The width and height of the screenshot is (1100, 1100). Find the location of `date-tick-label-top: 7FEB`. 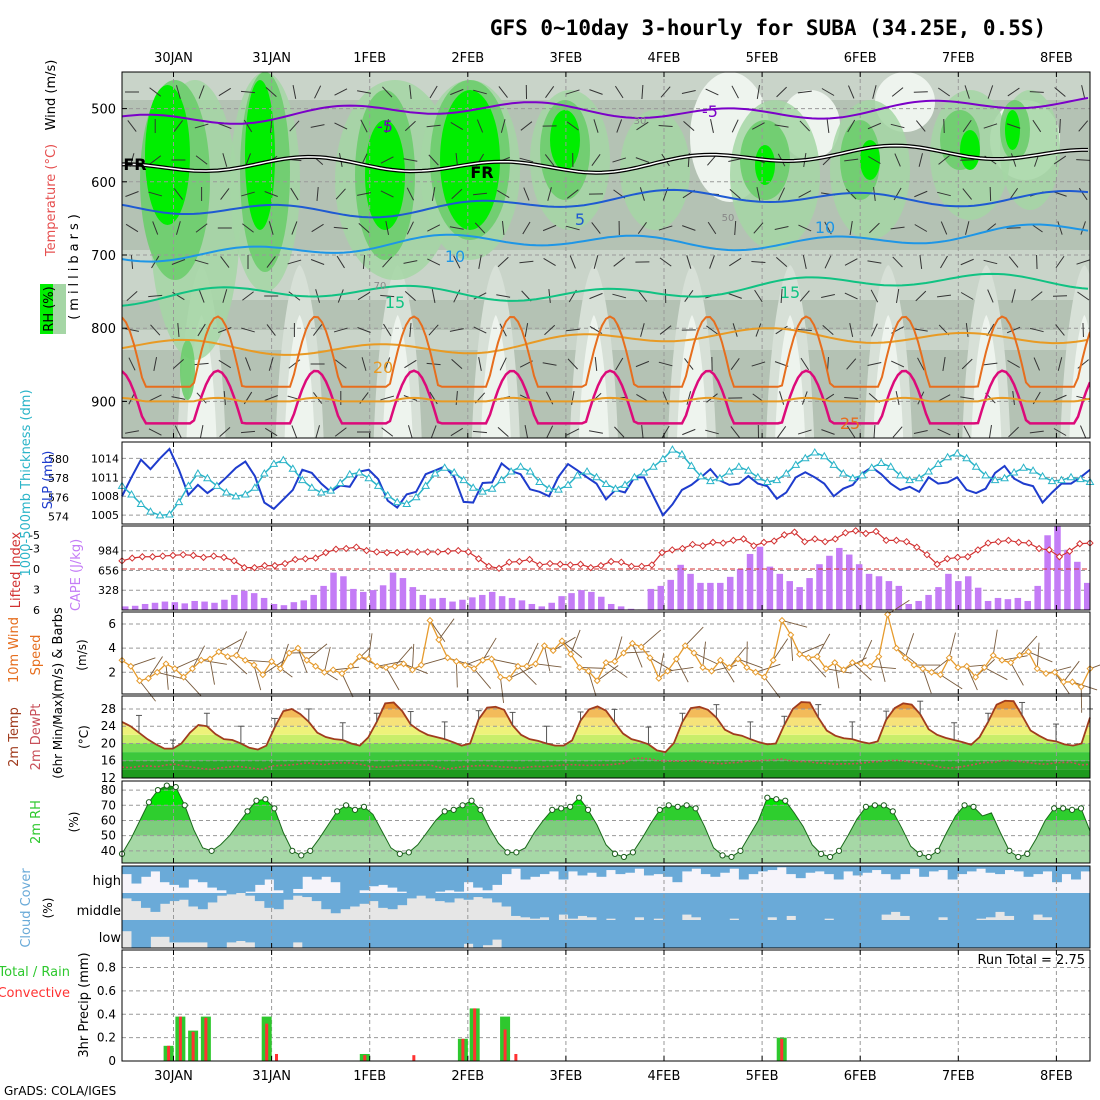

date-tick-label-top: 7FEB is located at coordinates (958, 58).